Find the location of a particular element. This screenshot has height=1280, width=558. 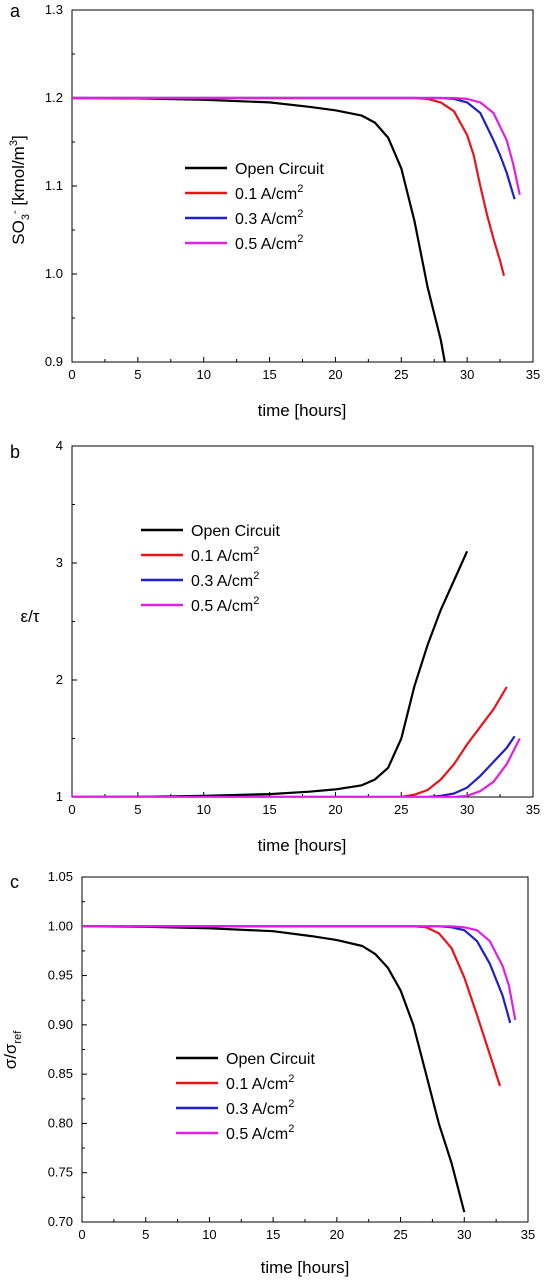

y-tick-label: 0.75 is located at coordinates (60, 1172).